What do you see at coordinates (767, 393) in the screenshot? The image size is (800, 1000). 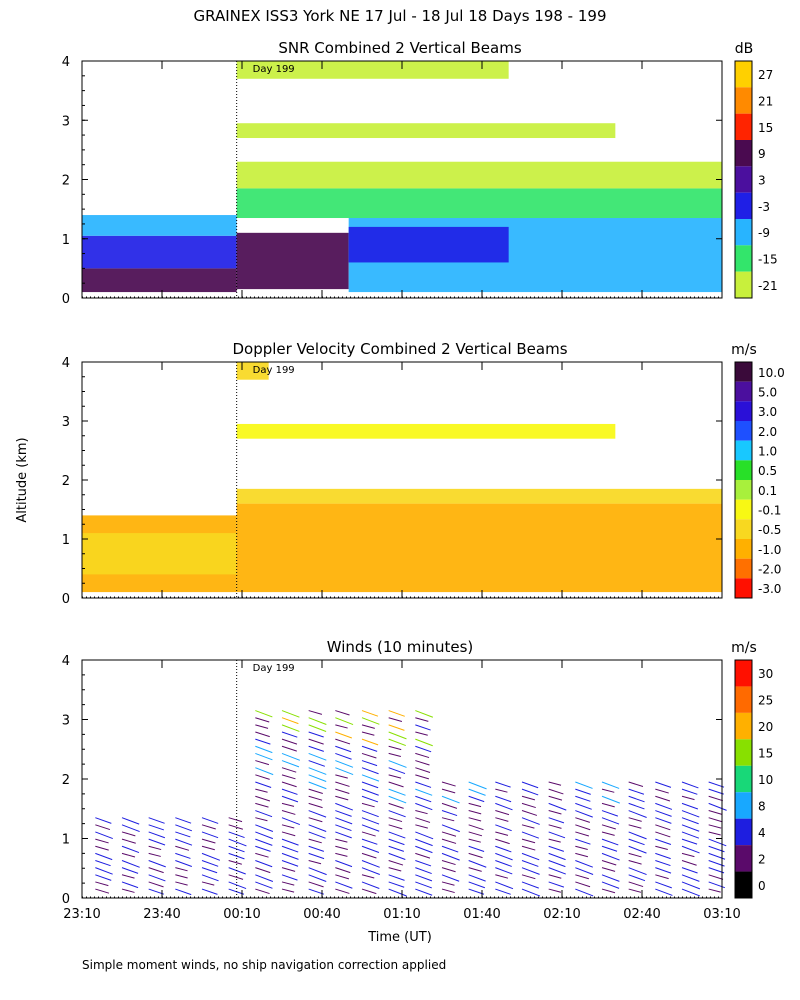 I see `colorbar-label: 5.0` at bounding box center [767, 393].